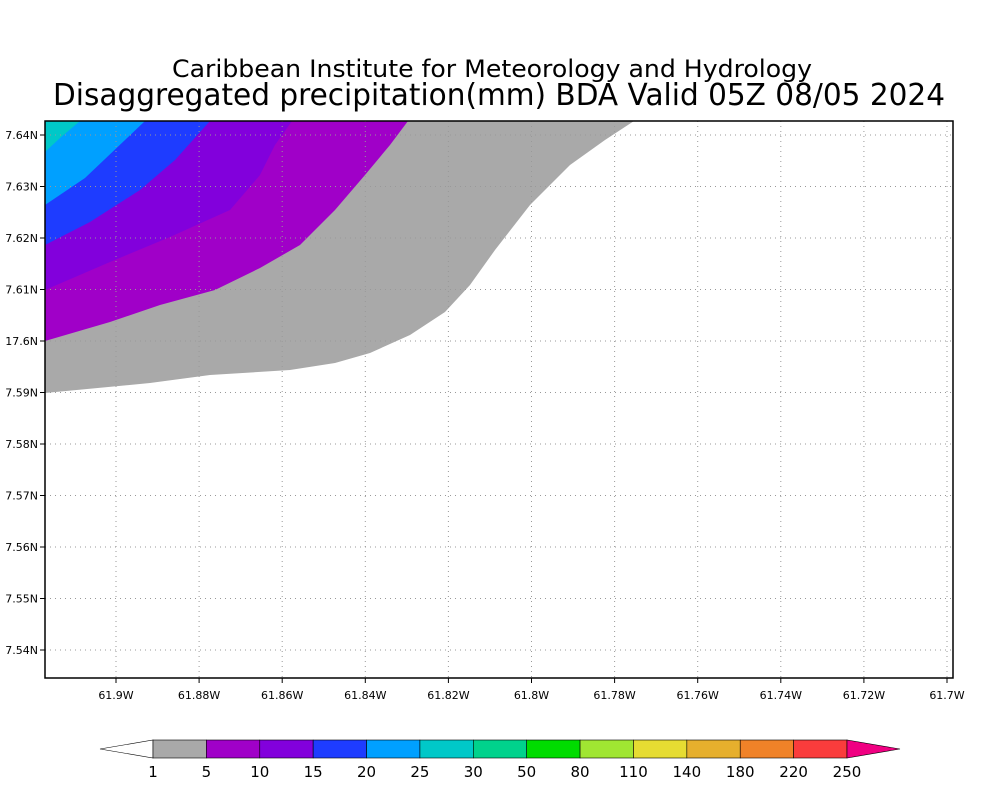 Image resolution: width=1000 pixels, height=800 pixels. I want to click on colorbar-label: 15, so click(313, 772).